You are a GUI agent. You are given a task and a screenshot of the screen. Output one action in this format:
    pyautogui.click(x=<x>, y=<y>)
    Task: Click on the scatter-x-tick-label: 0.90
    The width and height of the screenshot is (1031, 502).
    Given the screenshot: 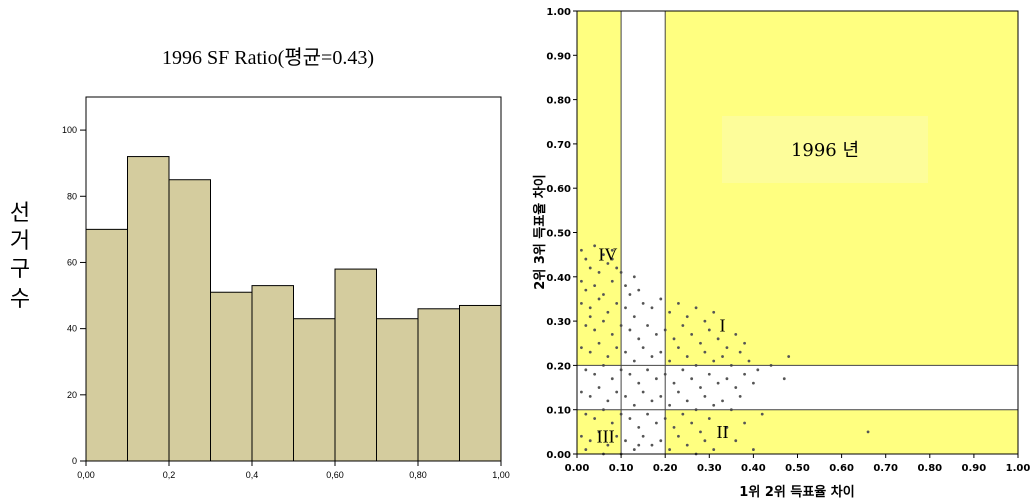 What is the action you would take?
    pyautogui.click(x=974, y=468)
    